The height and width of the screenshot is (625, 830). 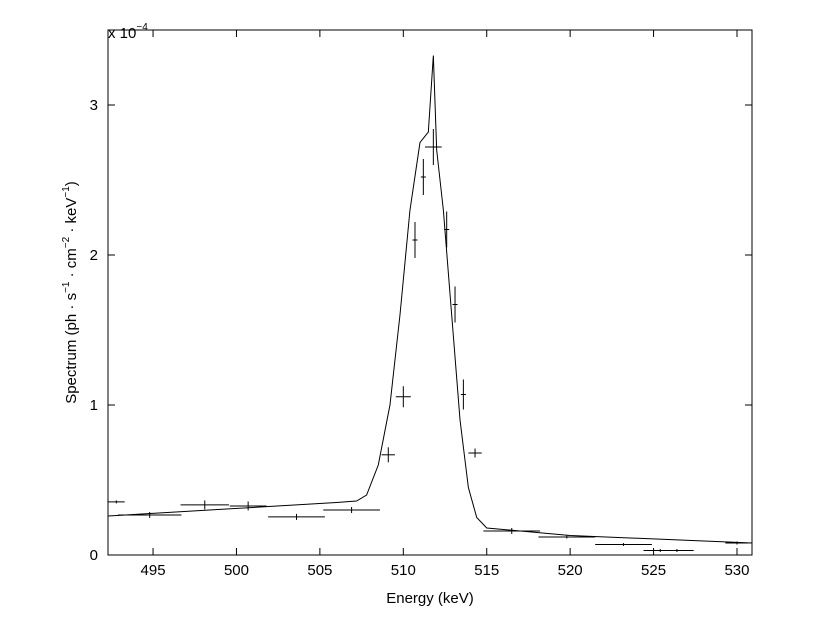 I want to click on x-tick-label: 500, so click(x=236, y=570).